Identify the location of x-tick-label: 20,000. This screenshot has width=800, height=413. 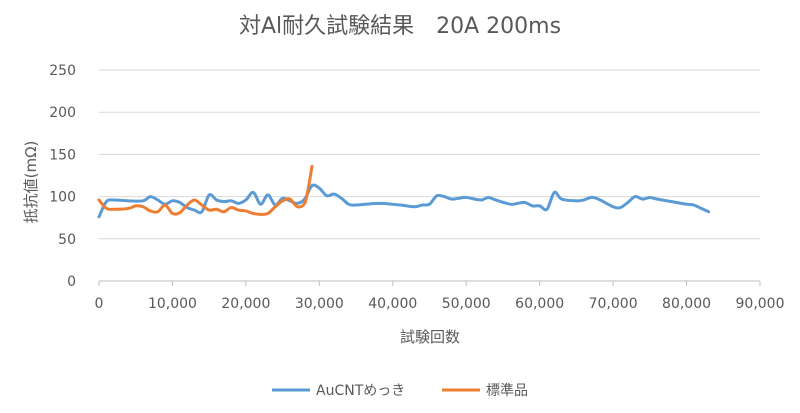
(245, 304).